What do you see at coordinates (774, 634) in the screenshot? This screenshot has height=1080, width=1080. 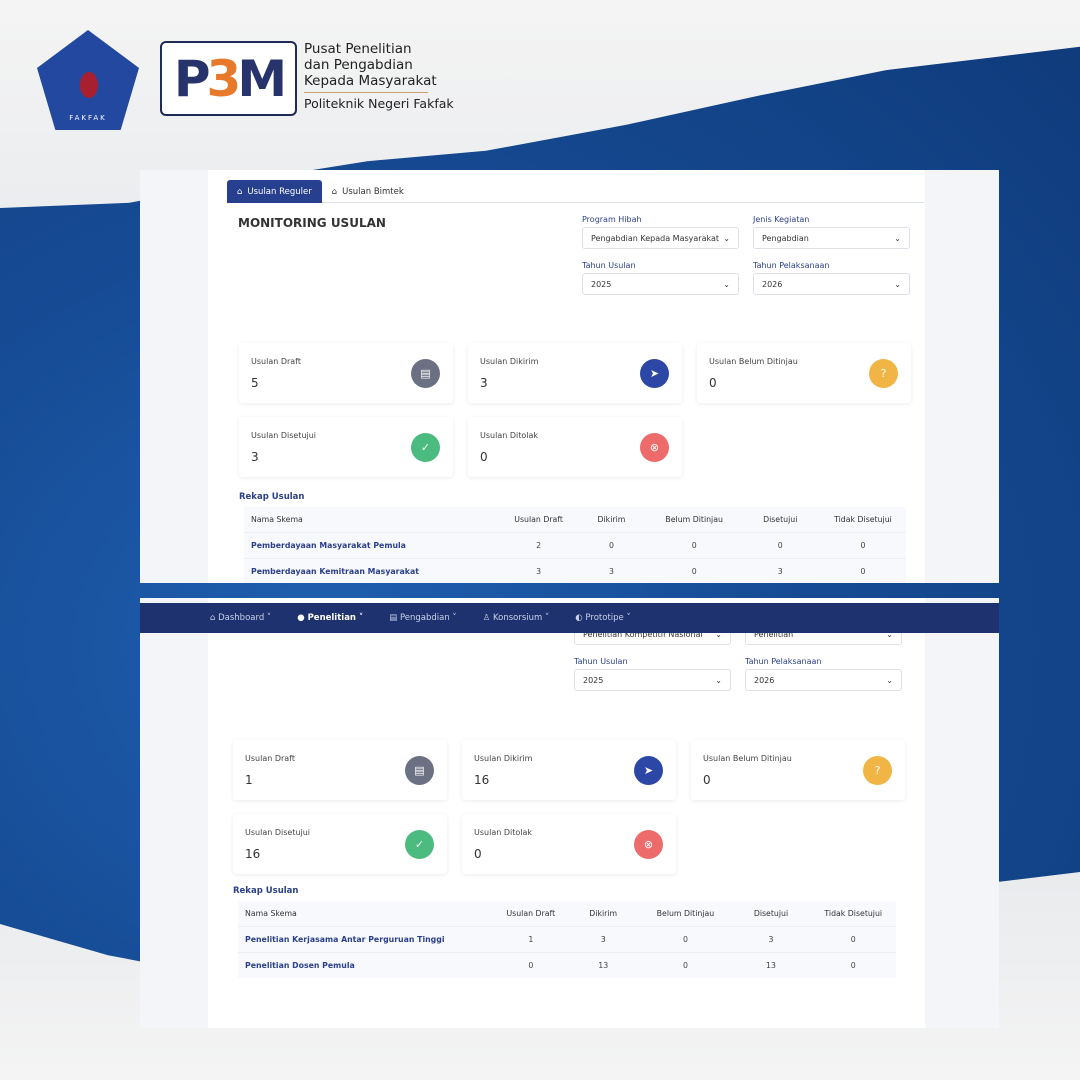 I see `select-value: Penelitian` at bounding box center [774, 634].